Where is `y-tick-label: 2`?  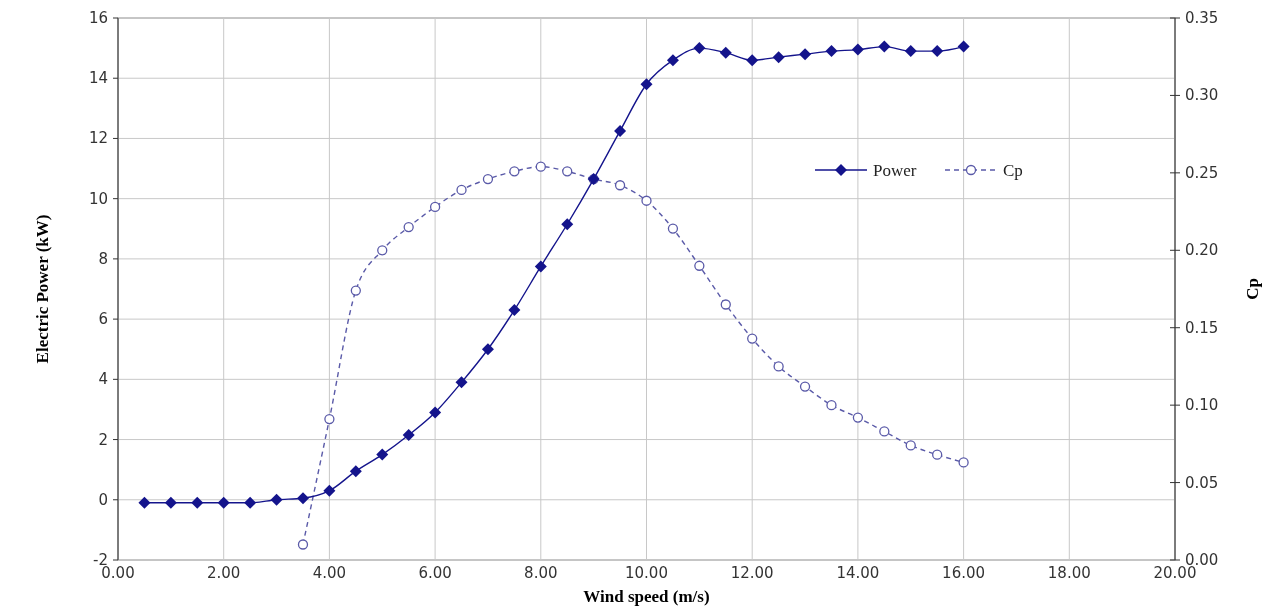
y-tick-label: 2 is located at coordinates (103, 439).